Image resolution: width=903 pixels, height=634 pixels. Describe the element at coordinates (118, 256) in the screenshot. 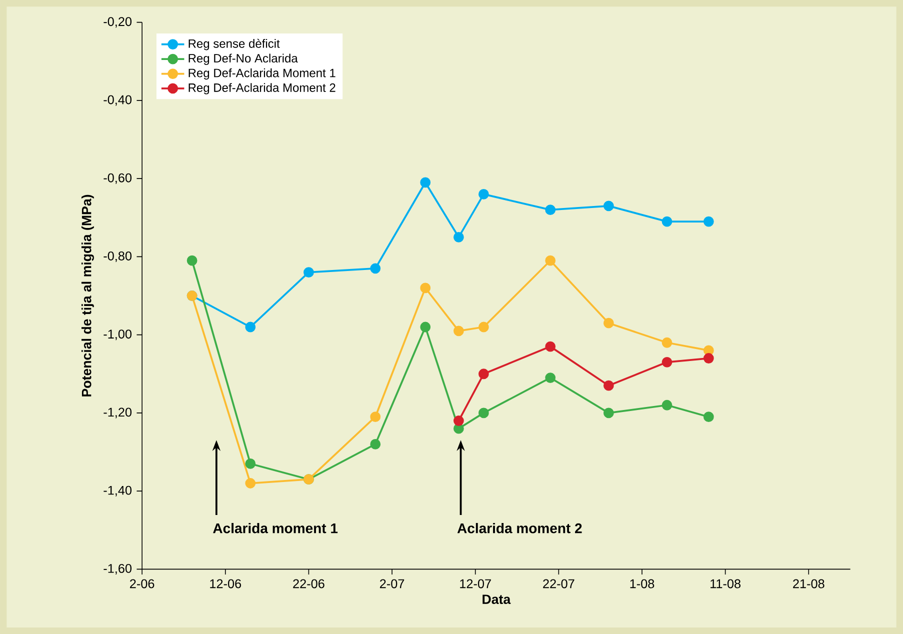

I see `y-tick-label: -0,80` at that location.